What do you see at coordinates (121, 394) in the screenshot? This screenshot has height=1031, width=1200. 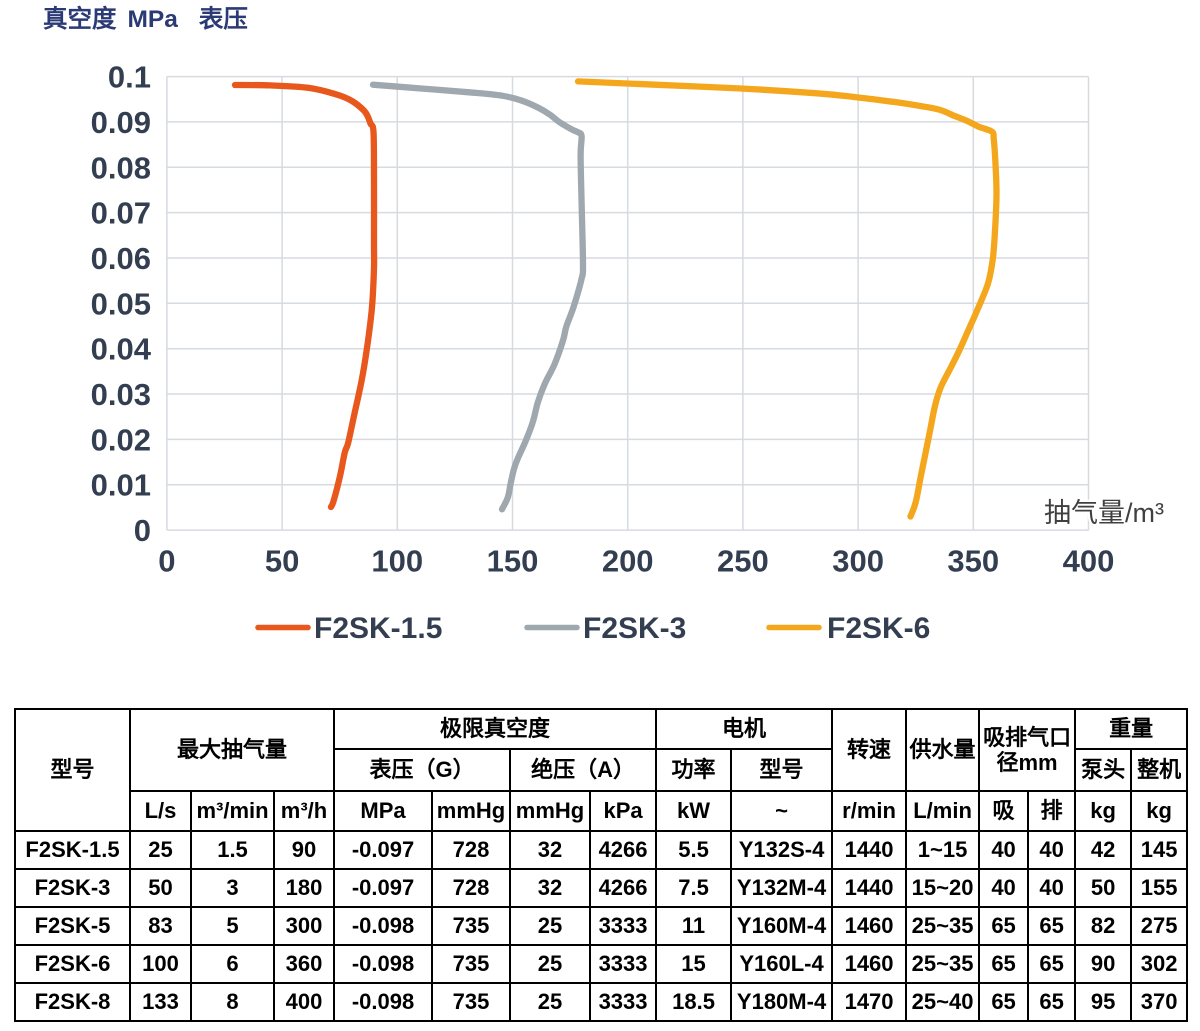 I see `svg-text: 0.03` at bounding box center [121, 394].